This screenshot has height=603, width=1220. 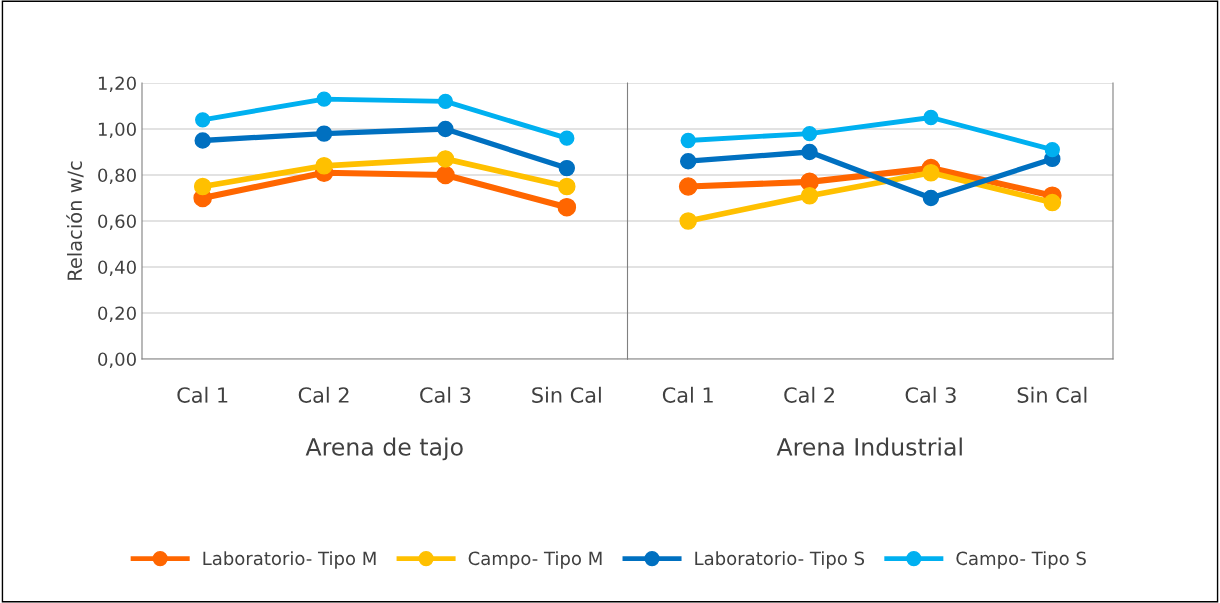 I want to click on y-tick-label: 1,00, so click(x=117, y=130).